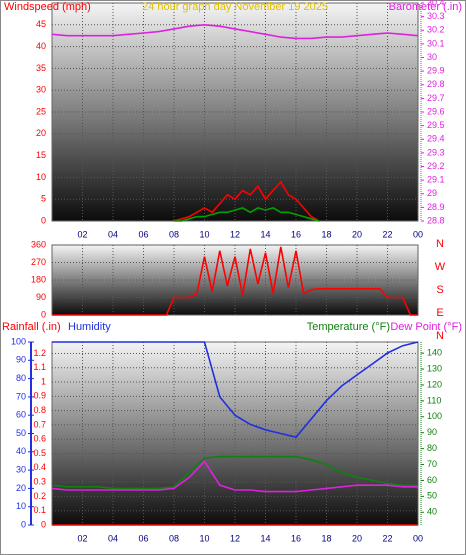 This screenshot has height=555, width=466. What do you see at coordinates (436, 220) in the screenshot?
I see `y2-tick-label: 28.8` at bounding box center [436, 220].